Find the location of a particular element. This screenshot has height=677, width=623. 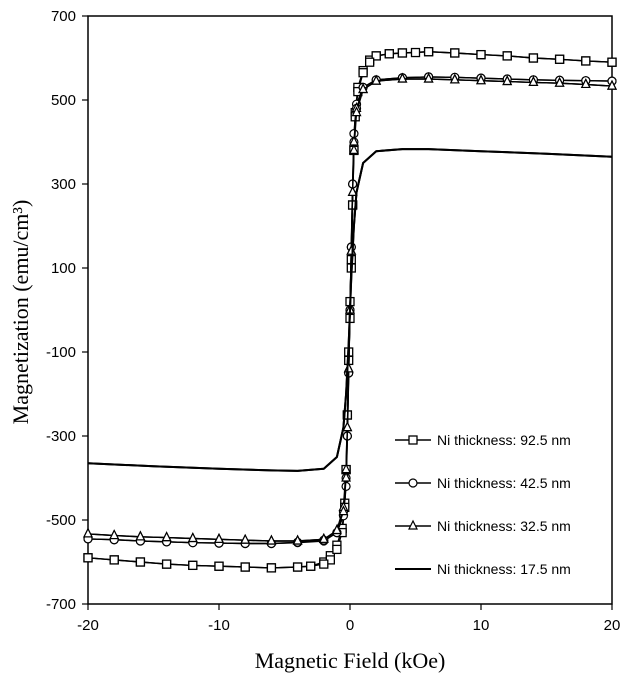

legend-item: Ni thickness: 17.5 nm is located at coordinates (483, 569).